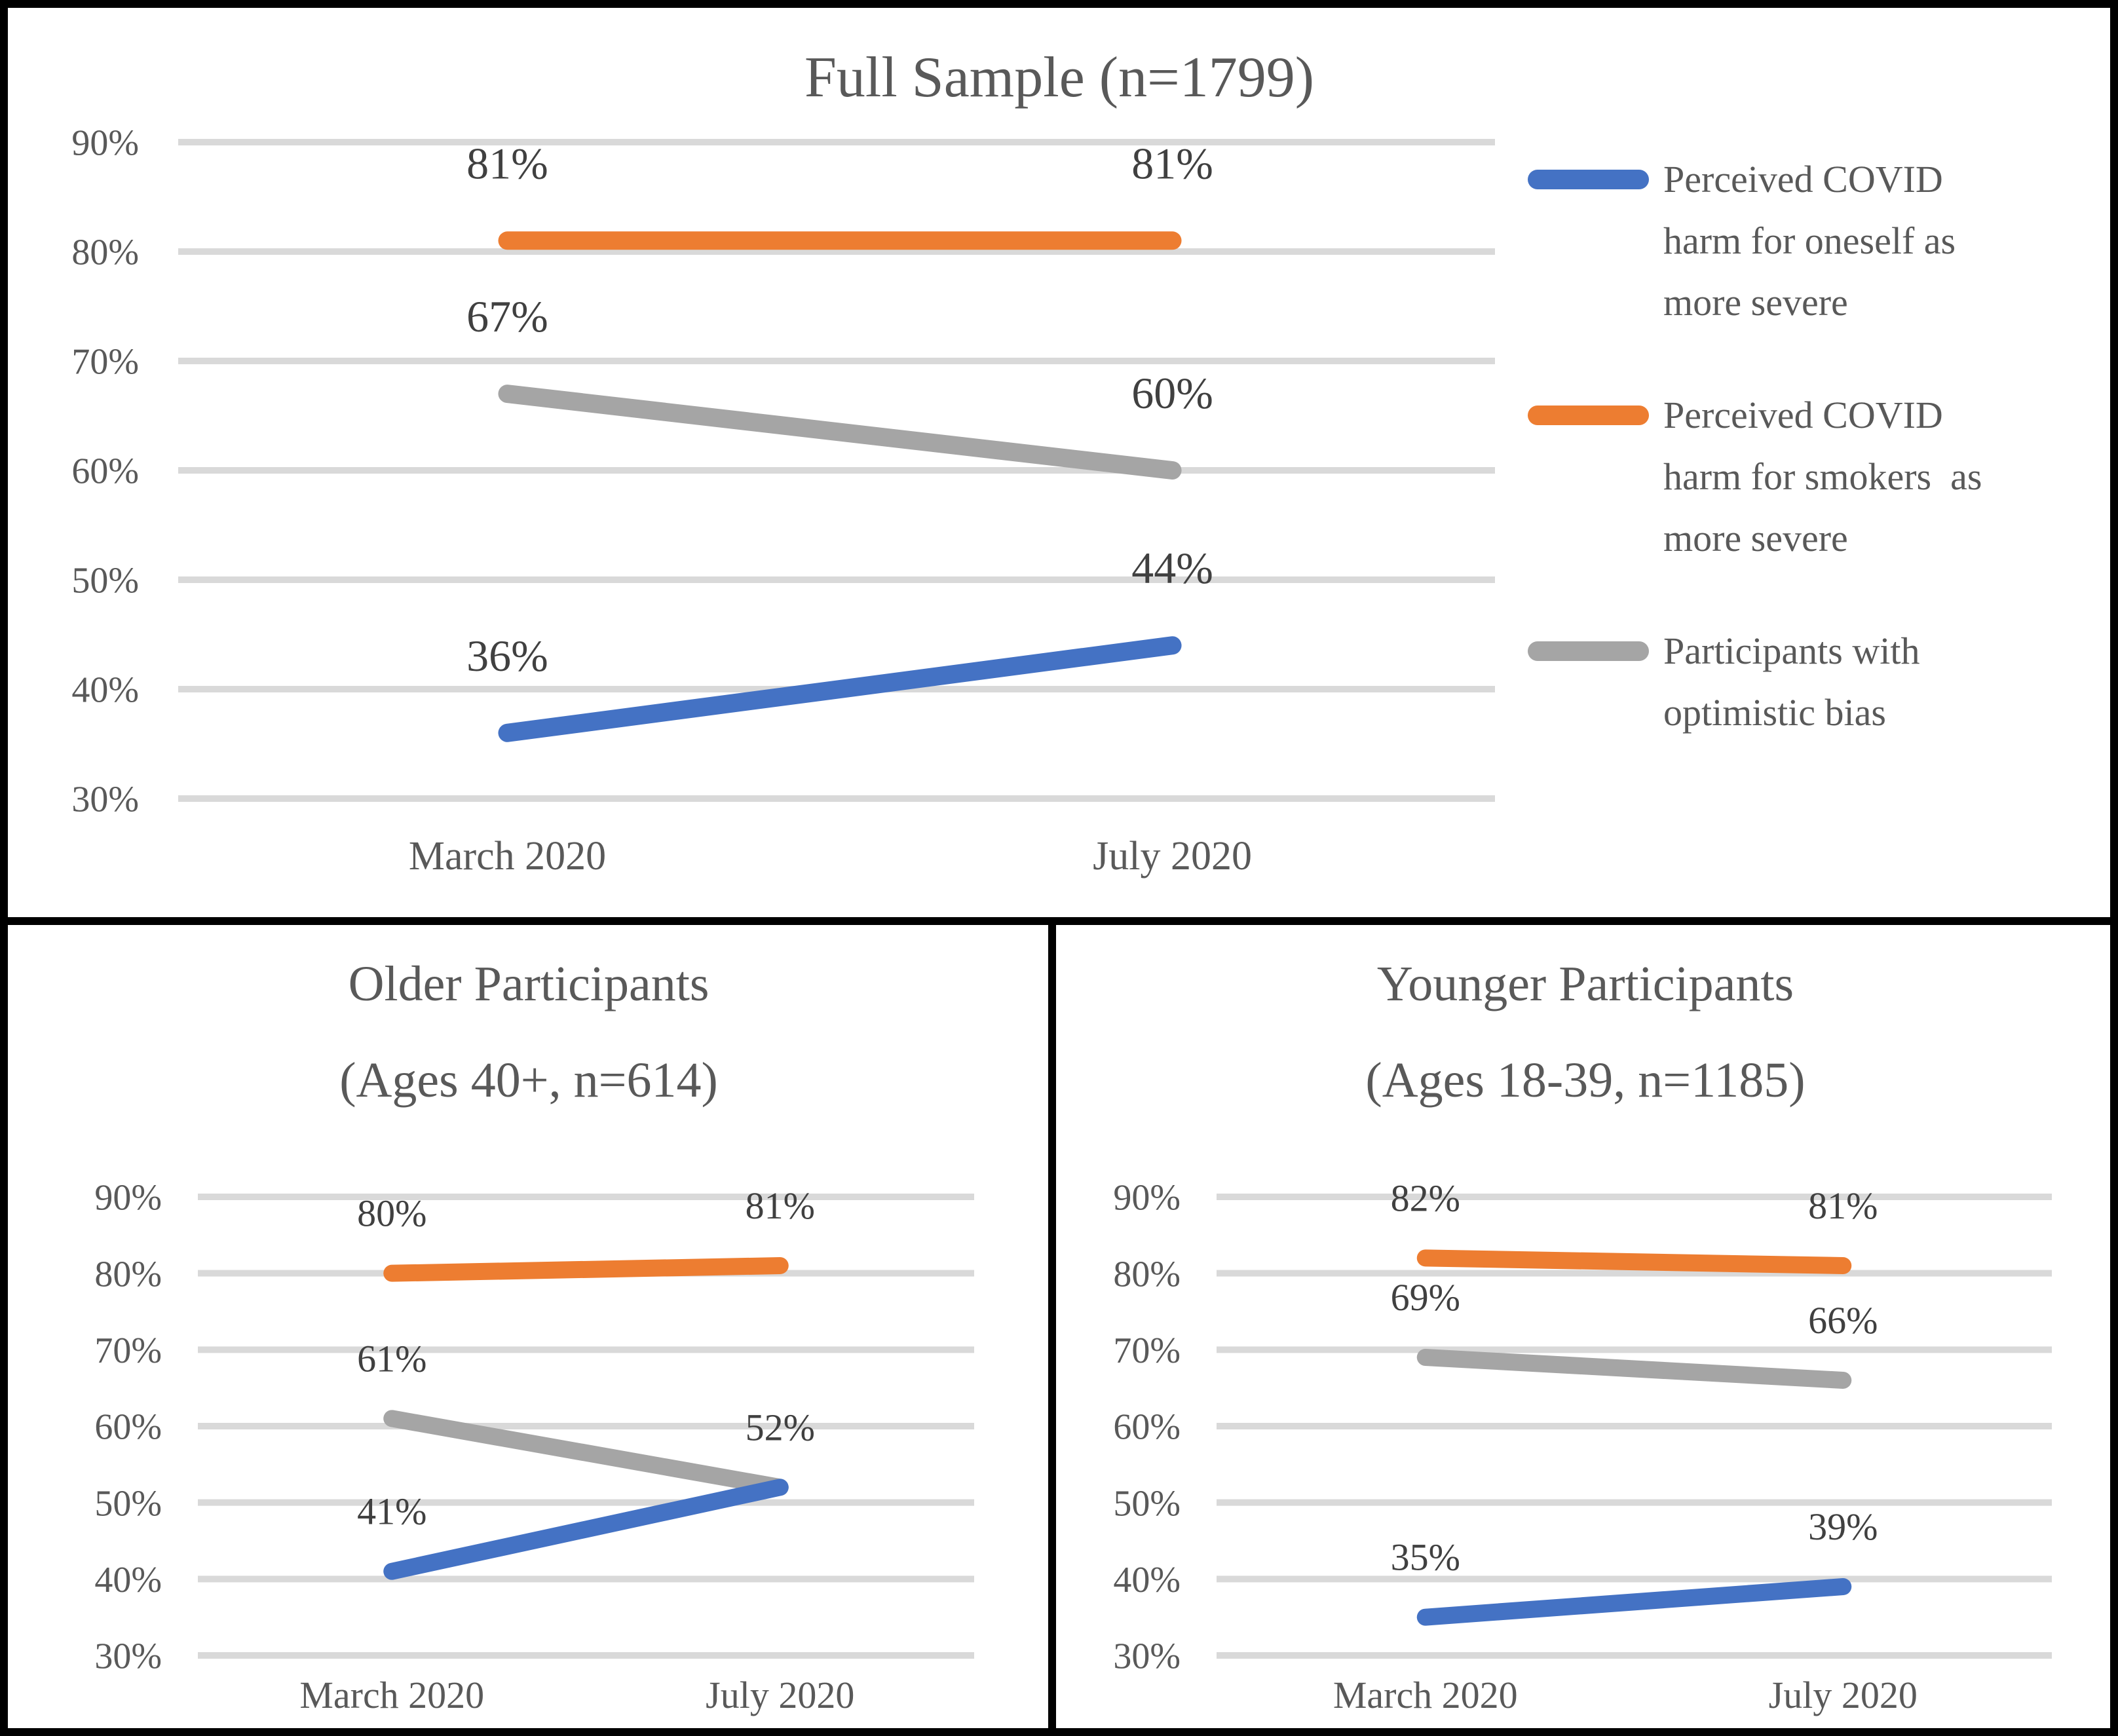 Image resolution: width=2118 pixels, height=1736 pixels. What do you see at coordinates (1425, 1557) in the screenshot?
I see `data-point-label: 35%` at bounding box center [1425, 1557].